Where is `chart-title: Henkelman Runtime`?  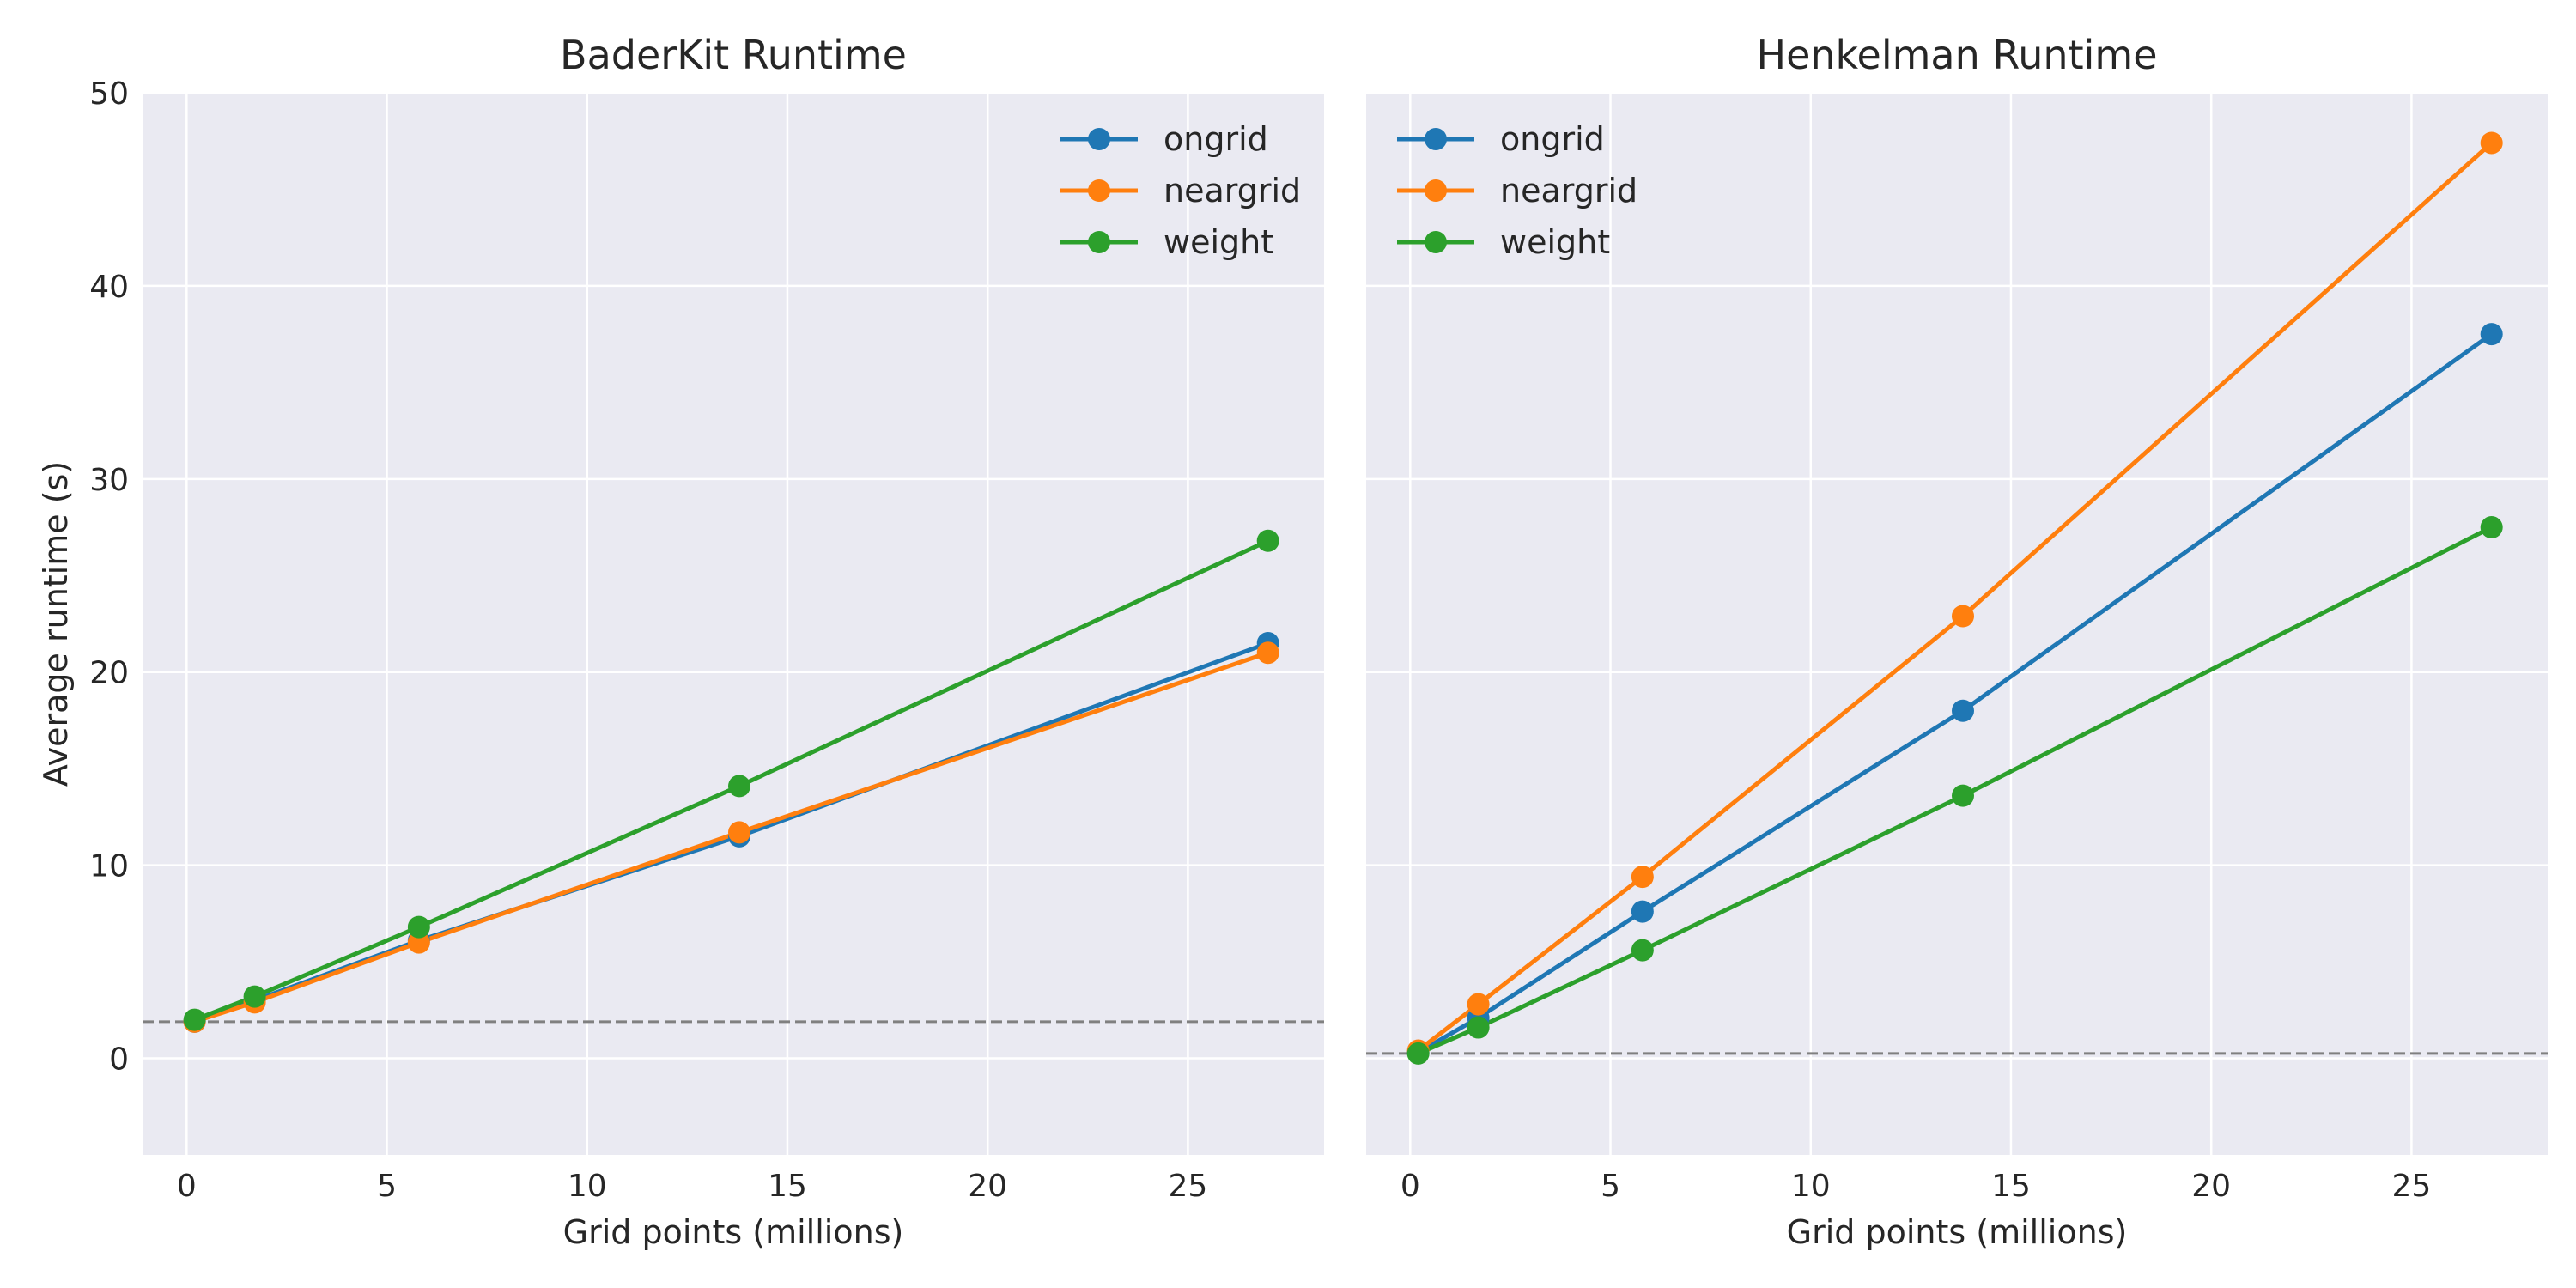
chart-title: Henkelman Runtime is located at coordinates (1956, 55).